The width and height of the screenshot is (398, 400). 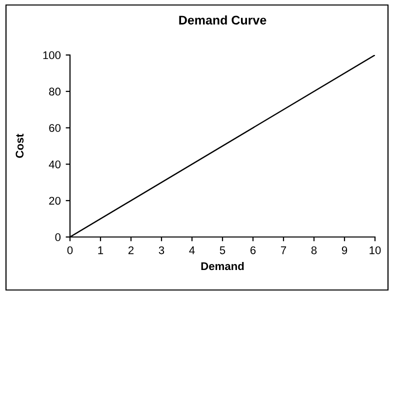 What do you see at coordinates (223, 250) in the screenshot?
I see `x-tick-label: 5` at bounding box center [223, 250].